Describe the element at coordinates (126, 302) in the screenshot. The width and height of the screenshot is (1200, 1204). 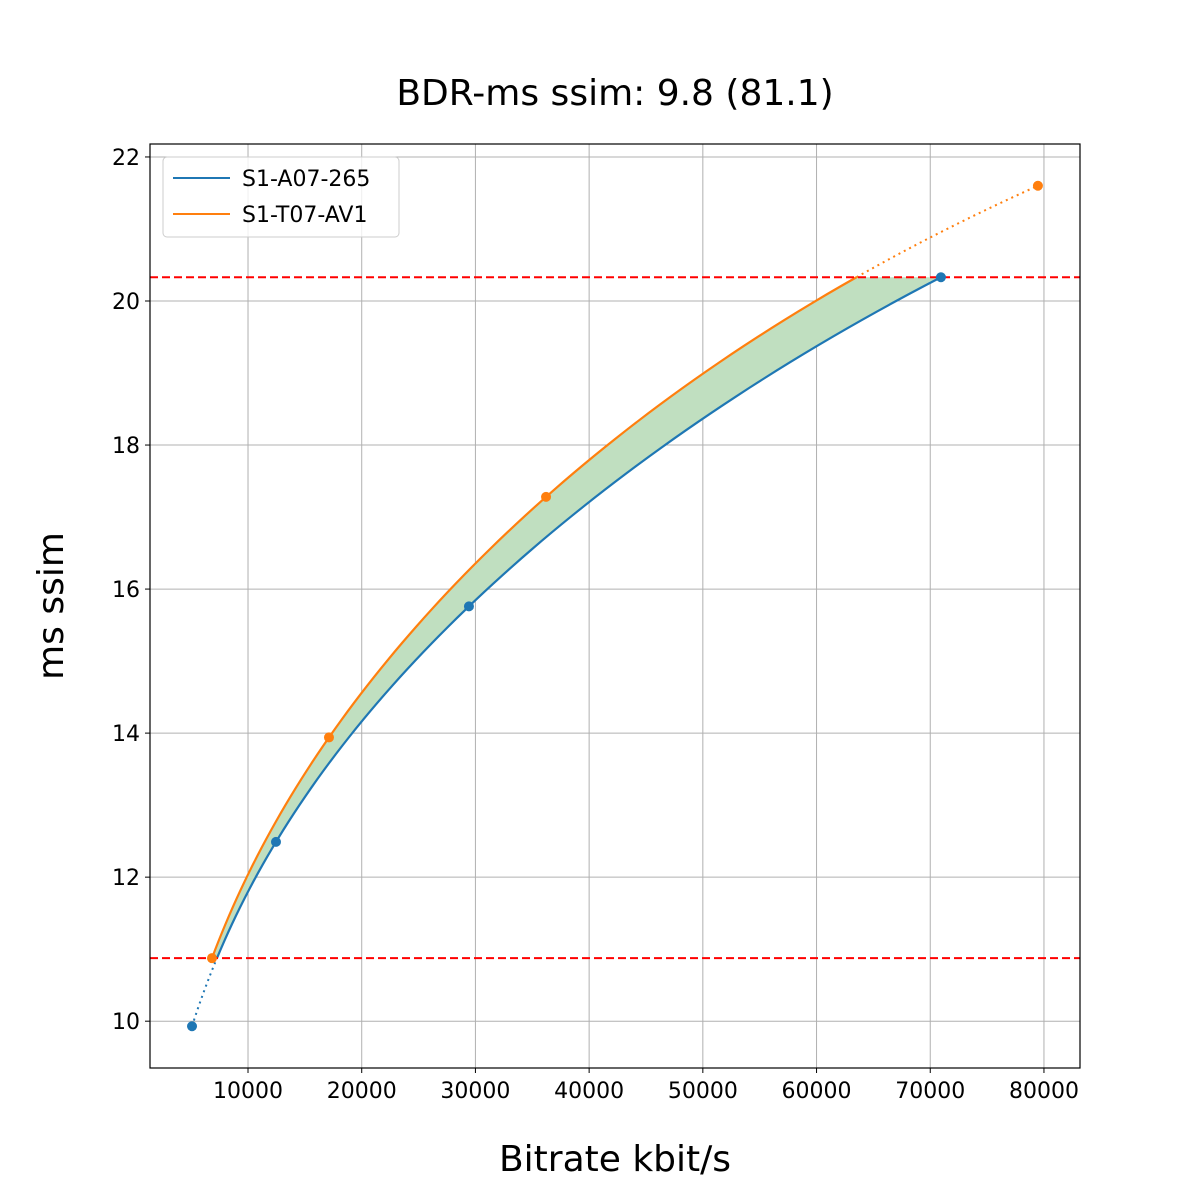
I see `y-tick-label: 20` at that location.